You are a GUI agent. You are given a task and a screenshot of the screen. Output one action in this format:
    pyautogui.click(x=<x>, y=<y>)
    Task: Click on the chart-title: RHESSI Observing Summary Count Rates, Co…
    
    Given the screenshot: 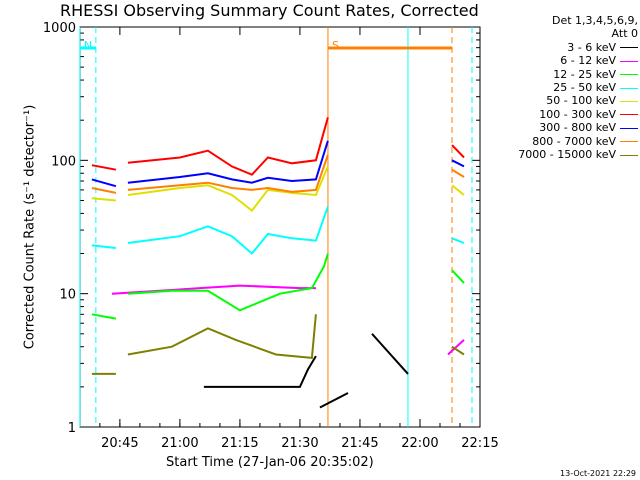 What is the action you would take?
    pyautogui.click(x=269, y=10)
    